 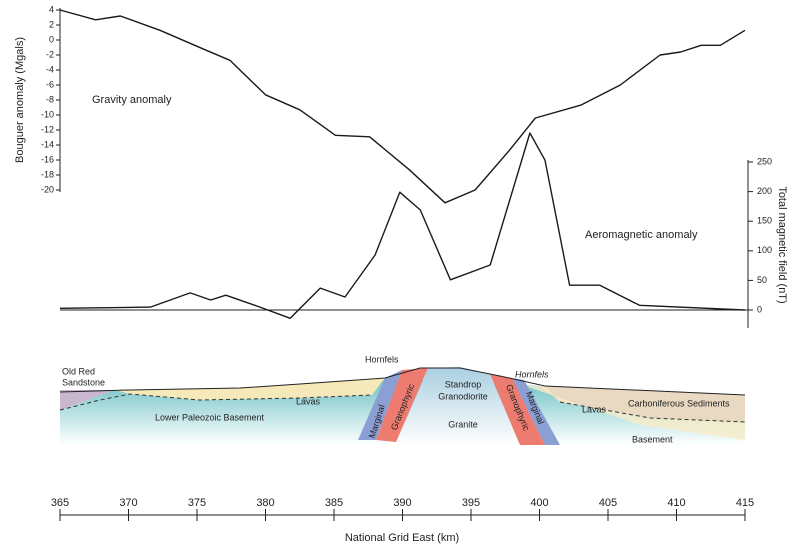 I want to click on y-tick-label: -10, so click(x=47, y=114).